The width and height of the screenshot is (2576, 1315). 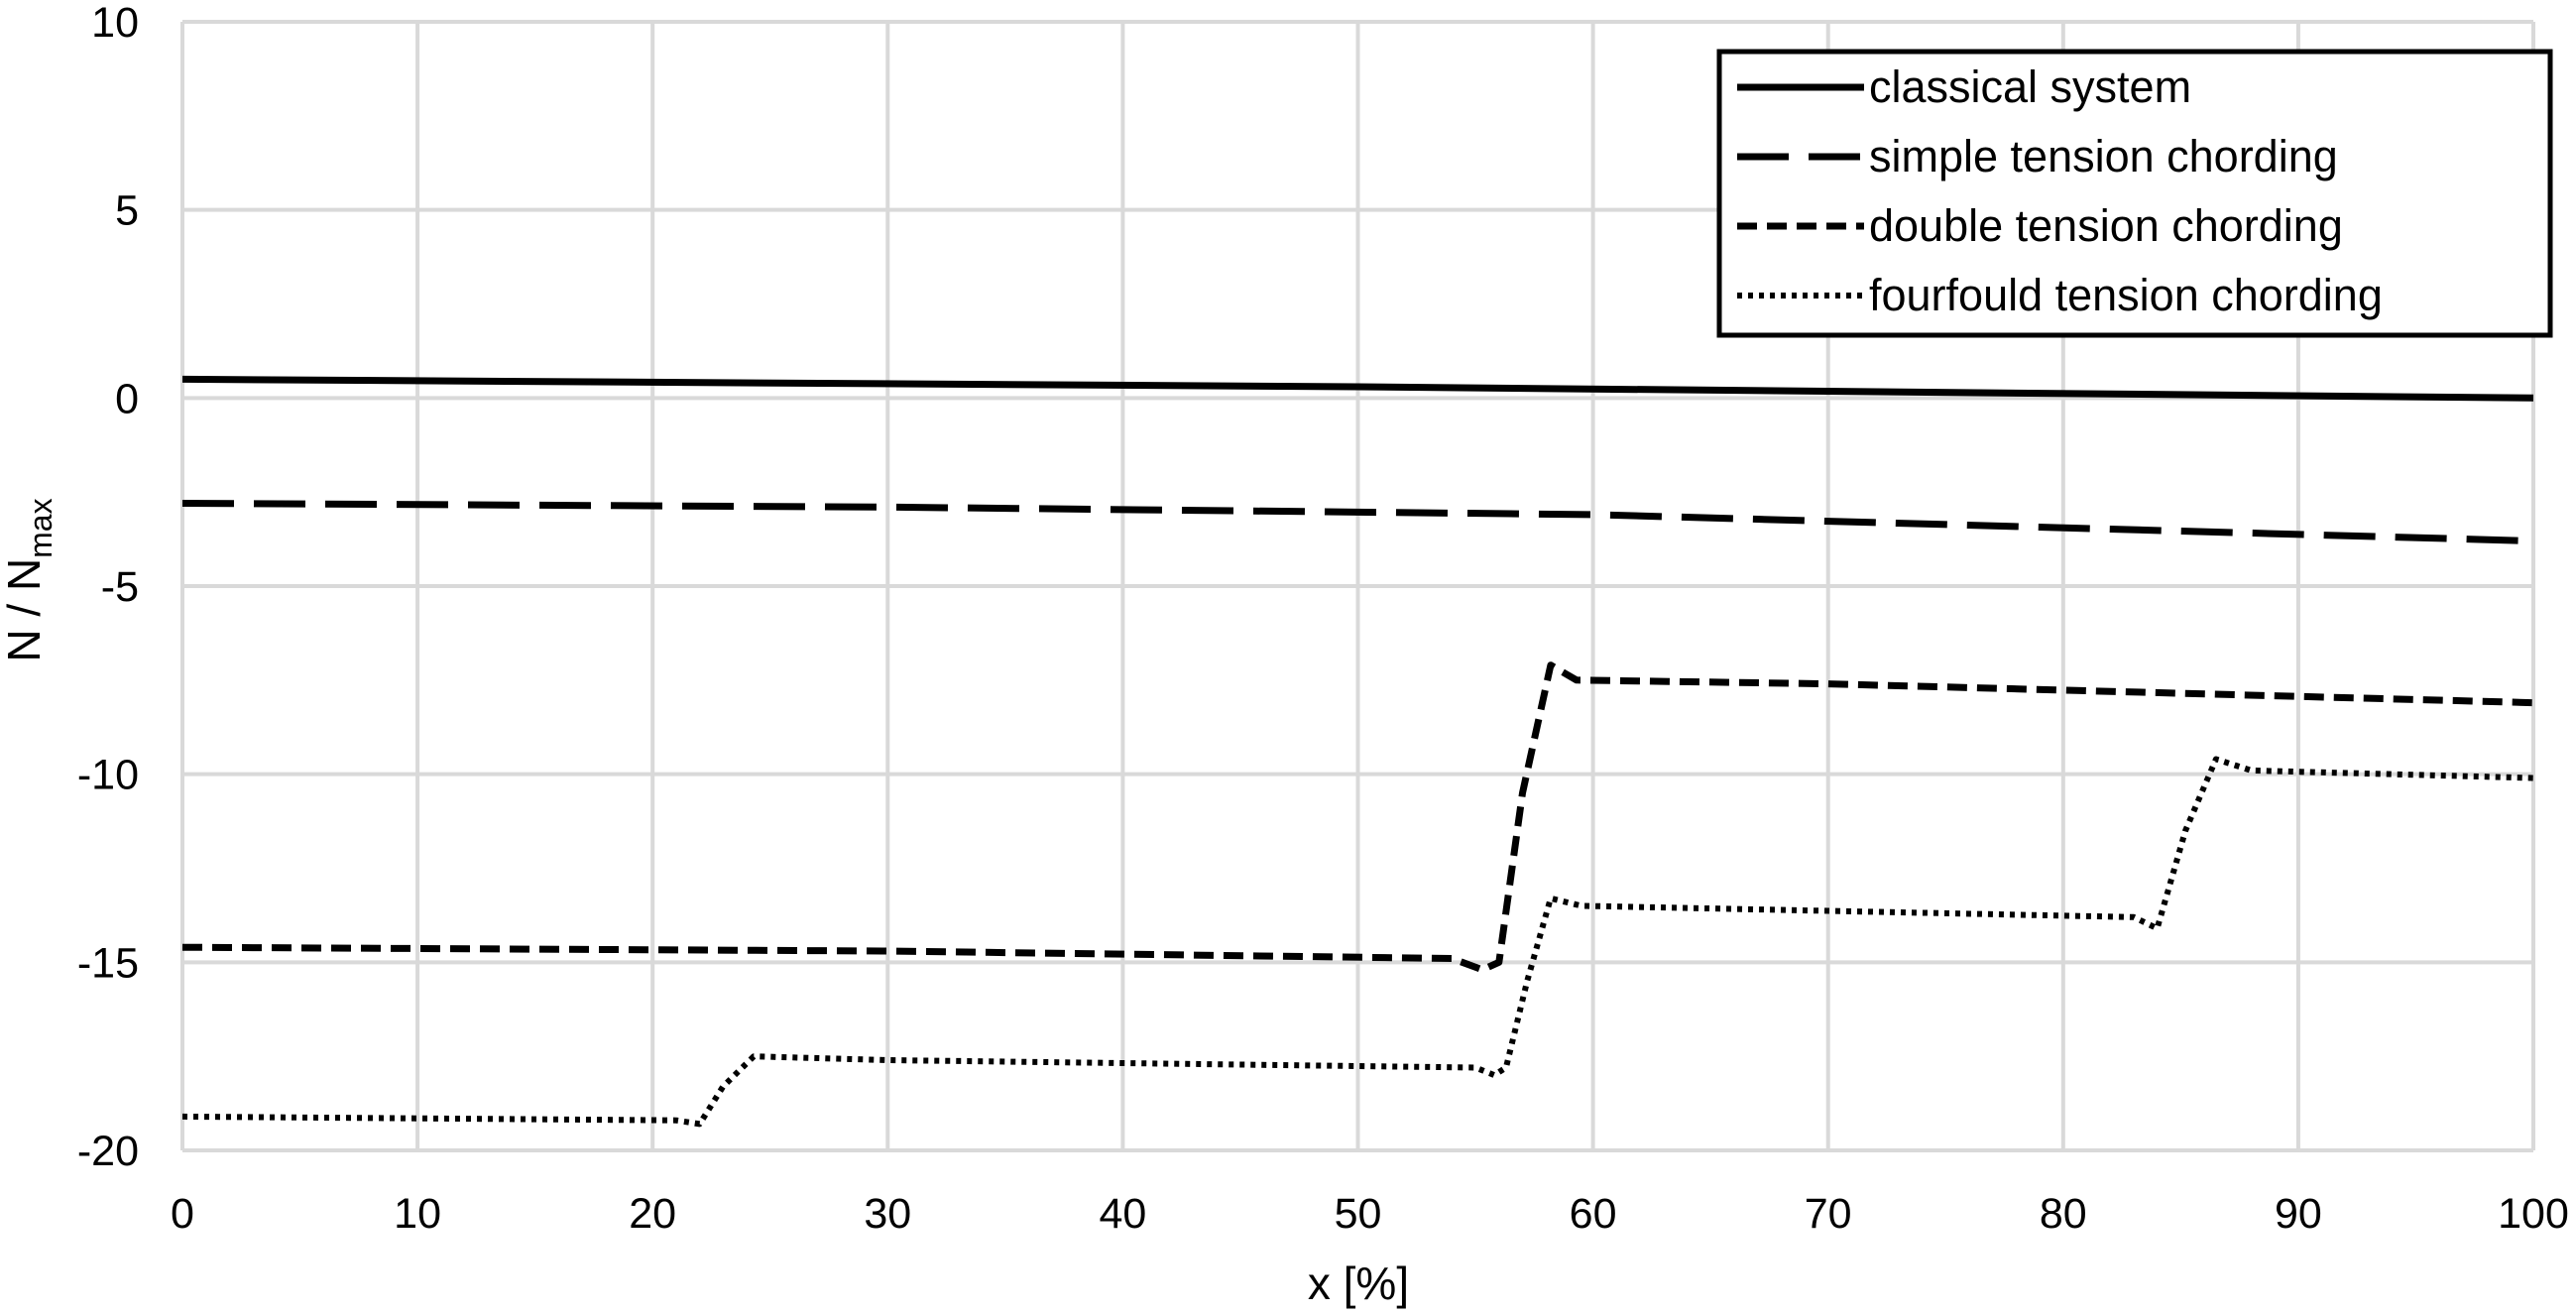 What do you see at coordinates (652, 1214) in the screenshot?
I see `x-tick-label: 20` at bounding box center [652, 1214].